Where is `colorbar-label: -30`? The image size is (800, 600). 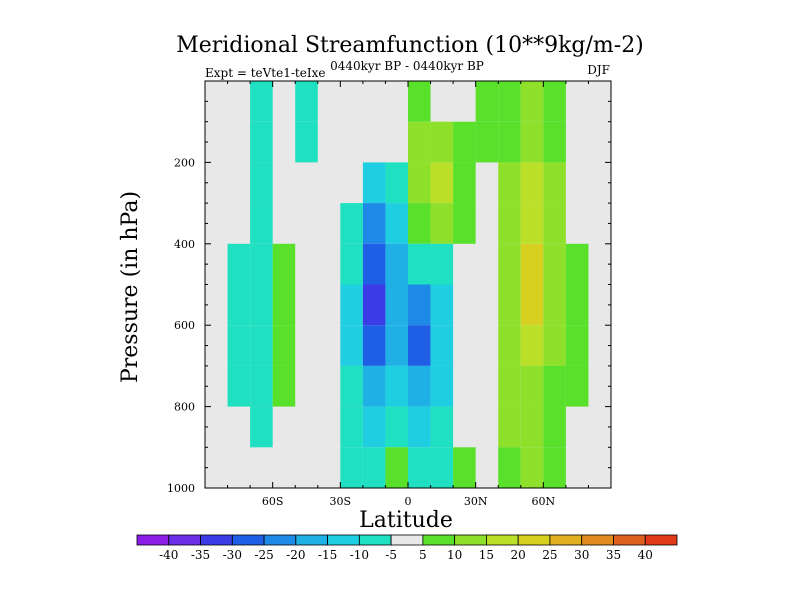
colorbar-label: -30 is located at coordinates (232, 555).